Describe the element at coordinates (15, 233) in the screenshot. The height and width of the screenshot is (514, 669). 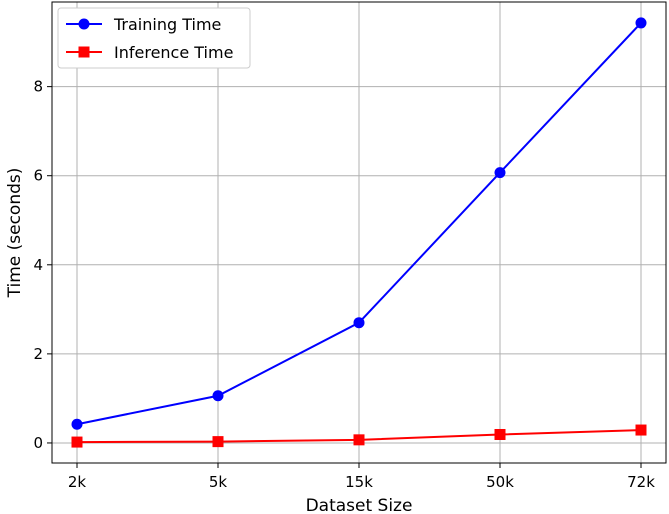
I see `y-axis-label: Time (seconds)` at that location.